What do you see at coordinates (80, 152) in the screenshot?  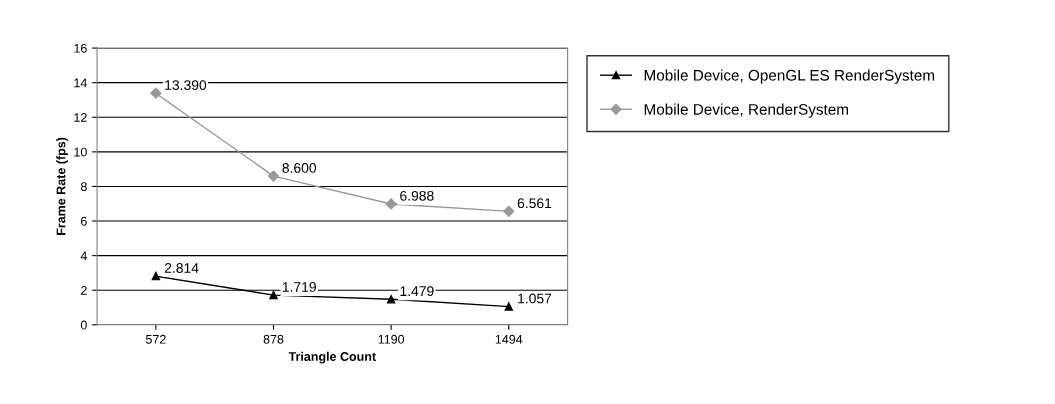 I see `y-tick-label: 10` at bounding box center [80, 152].